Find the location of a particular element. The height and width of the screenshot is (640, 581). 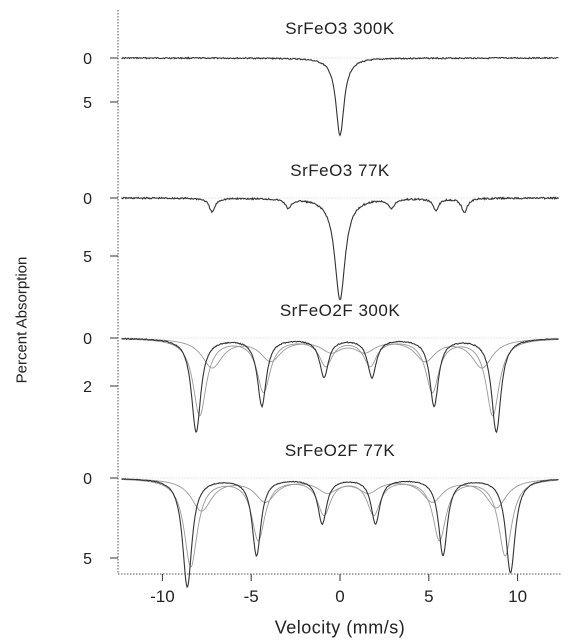

x-axis-title: Velocity (mm/s) is located at coordinates (340, 627).